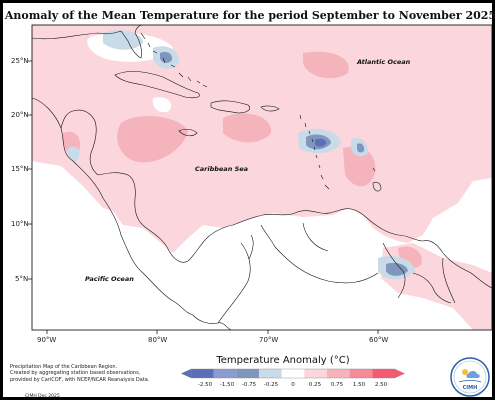 The height and width of the screenshot is (403, 495). I want to click on colorbar-tick-label: 1.50, so click(359, 385).